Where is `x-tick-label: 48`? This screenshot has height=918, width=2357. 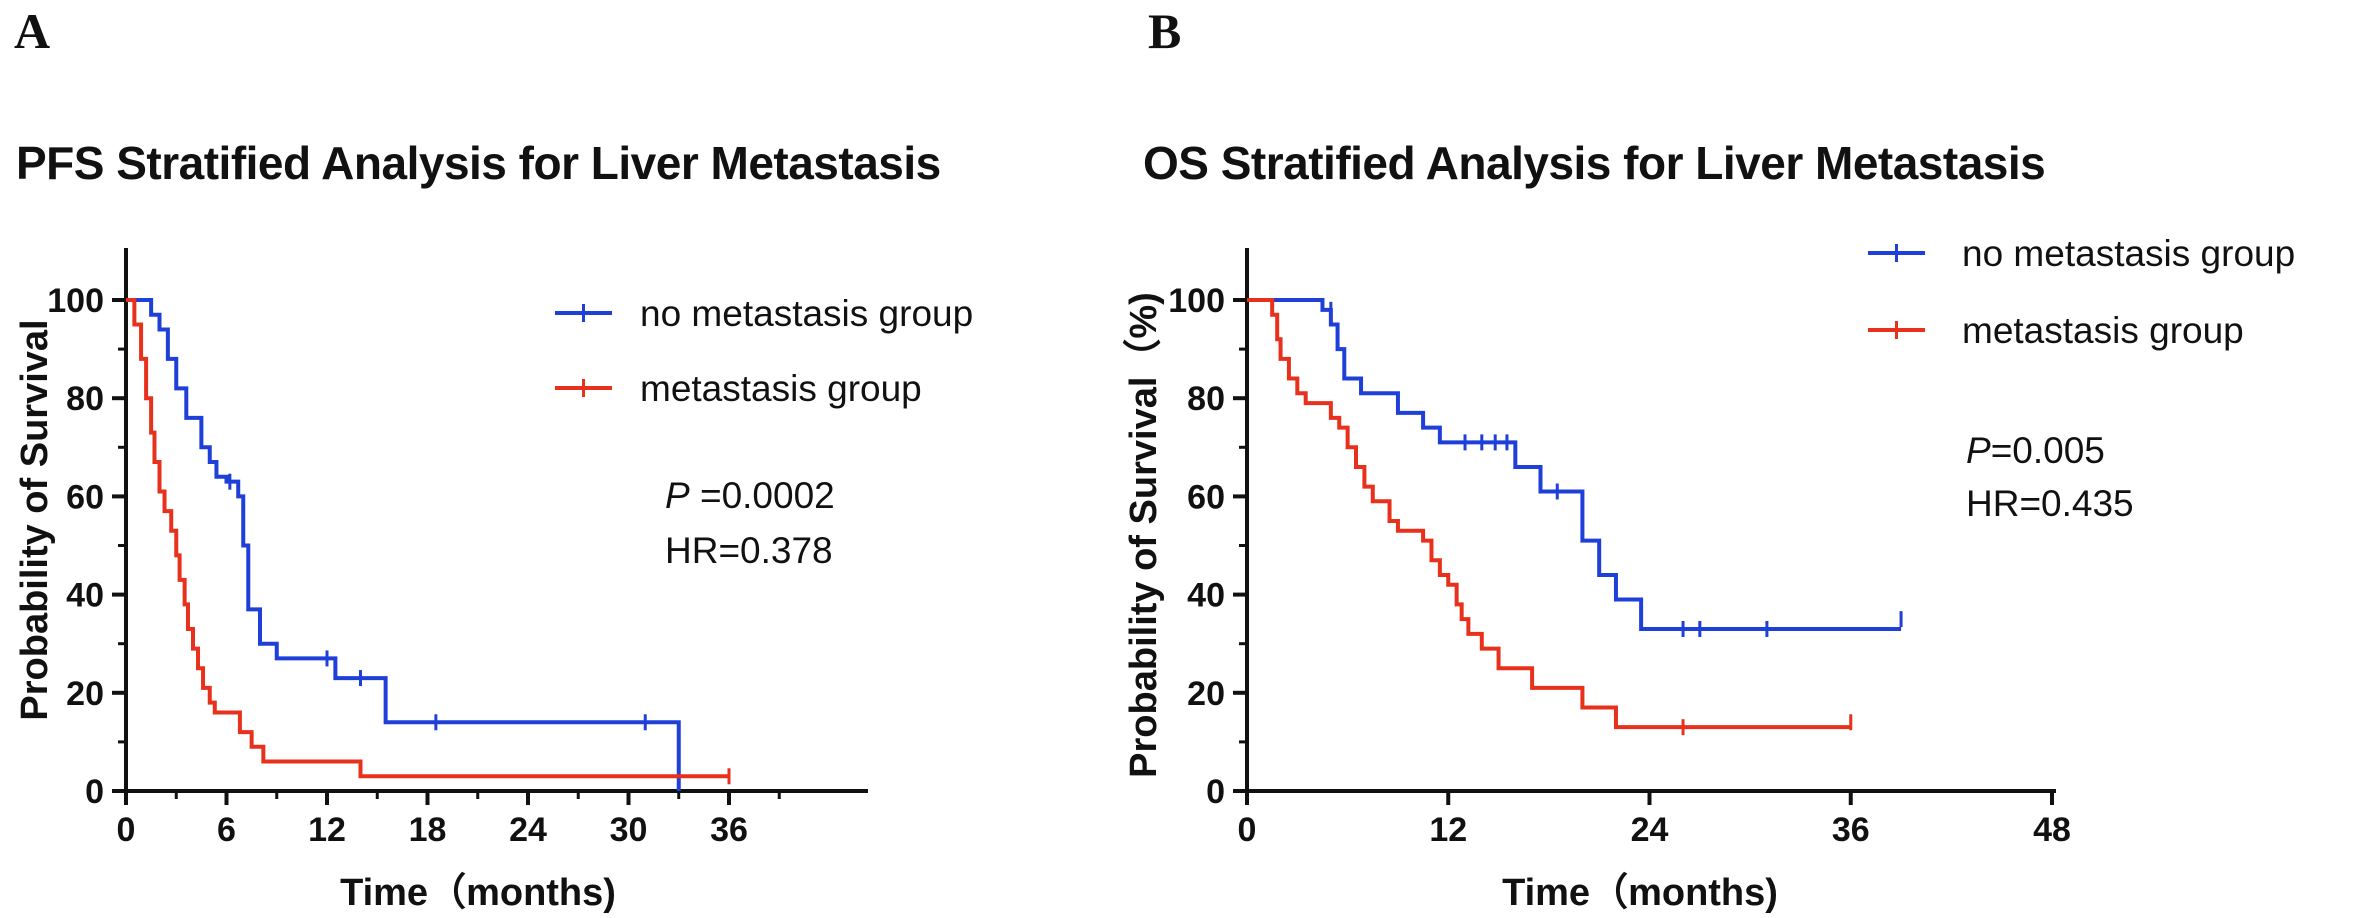
x-tick-label: 48 is located at coordinates (2052, 830).